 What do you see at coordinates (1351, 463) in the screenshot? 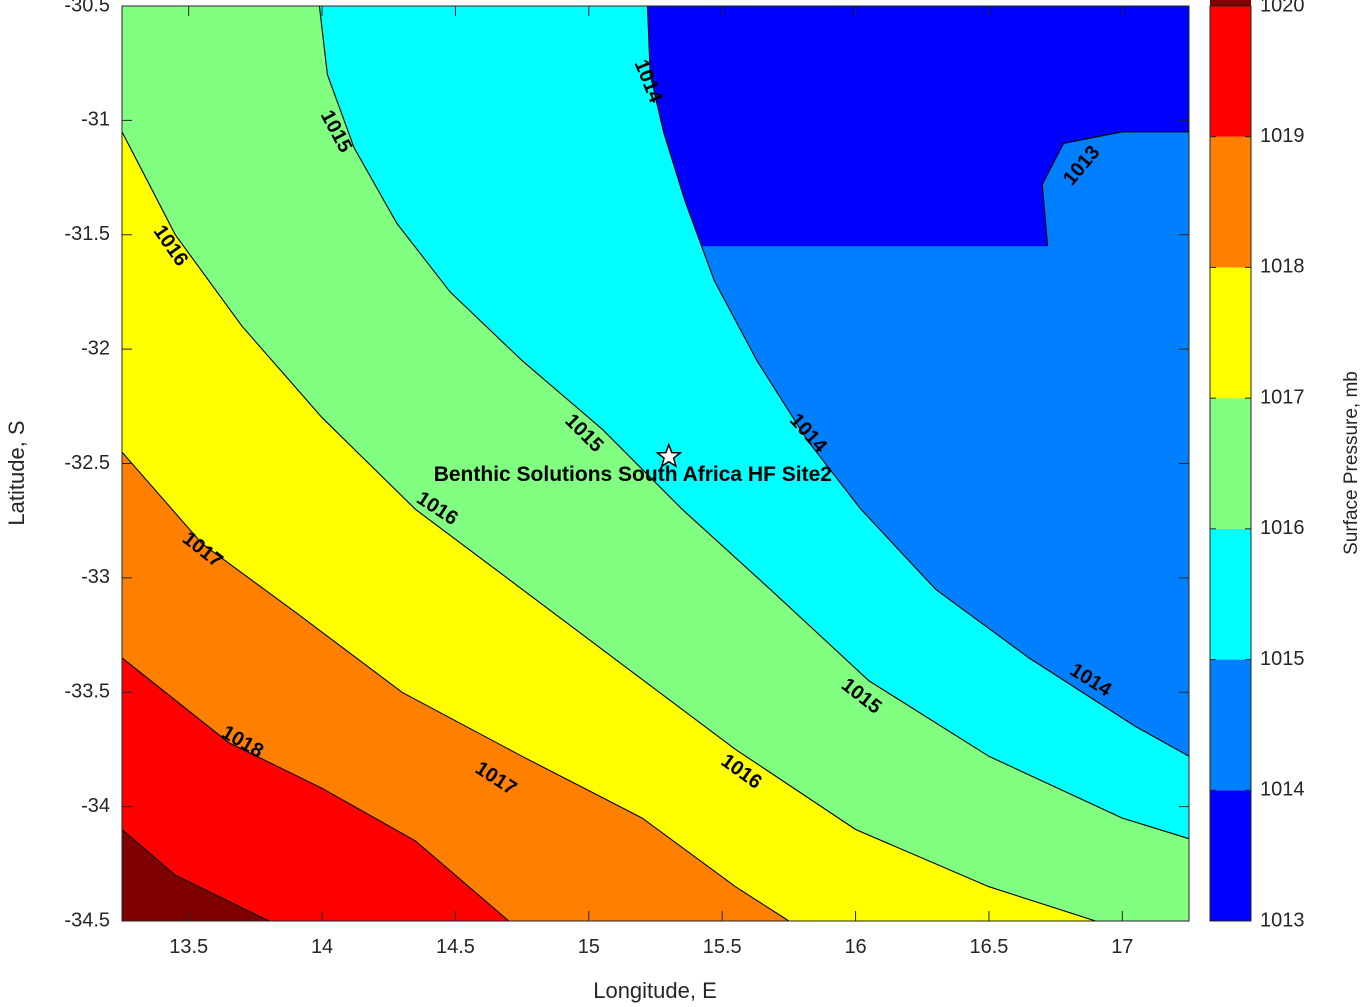
I see `colorbar-label: Surface Pressure, mb` at bounding box center [1351, 463].